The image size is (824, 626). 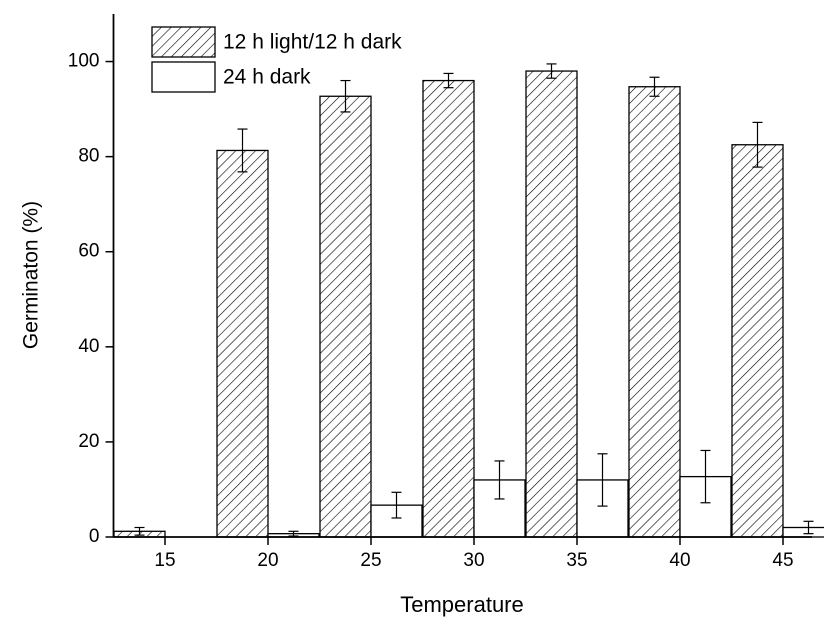 What do you see at coordinates (267, 77) in the screenshot?
I see `legend-label: 24 h dark` at bounding box center [267, 77].